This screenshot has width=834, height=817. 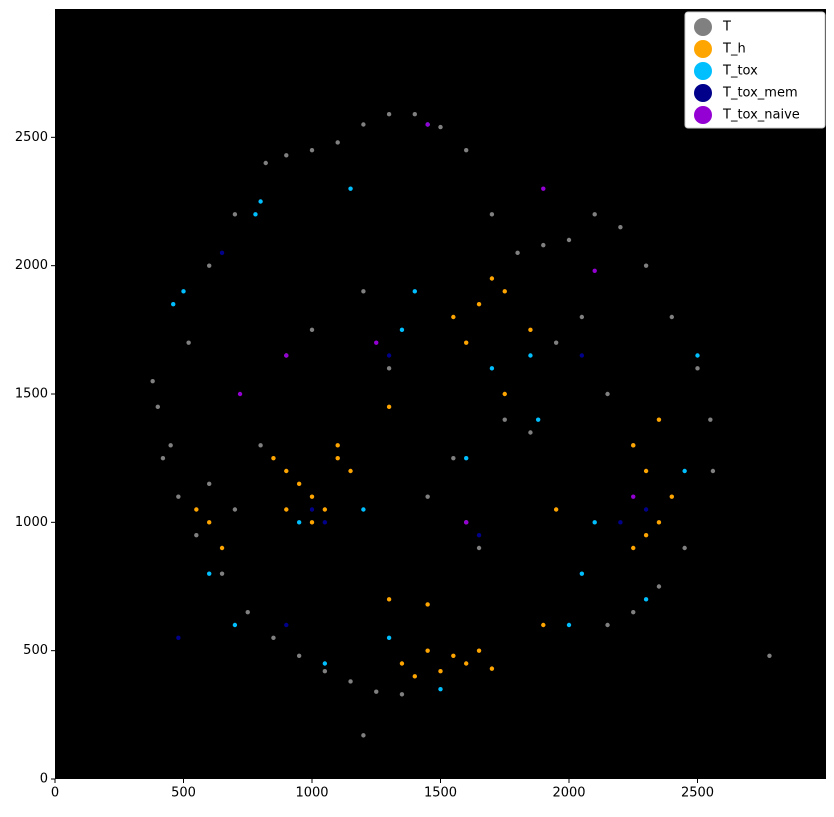 What do you see at coordinates (31, 394) in the screenshot?
I see `y-tick-label: 1500` at bounding box center [31, 394].